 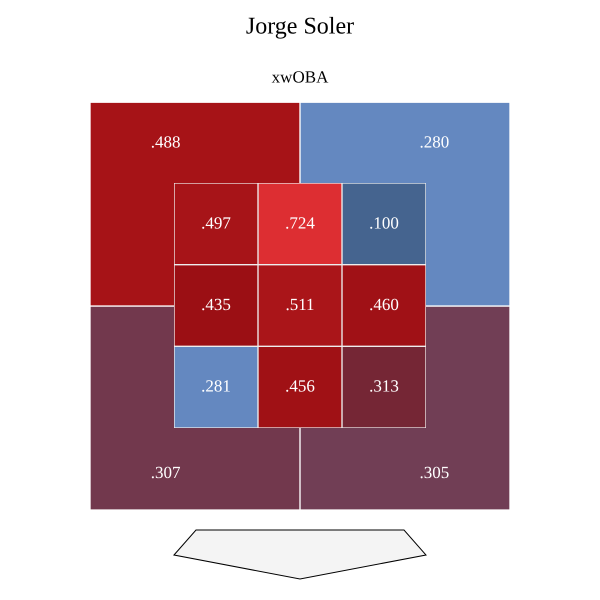 I want to click on data-label: .280, so click(x=435, y=142).